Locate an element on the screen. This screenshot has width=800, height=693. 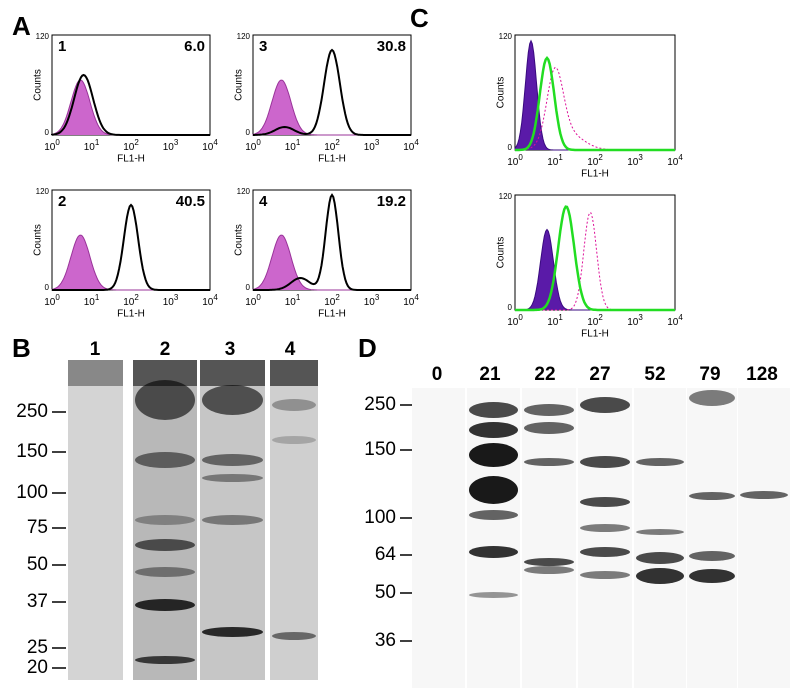
x-tick-label: 10⁴ is located at coordinates (210, 300).